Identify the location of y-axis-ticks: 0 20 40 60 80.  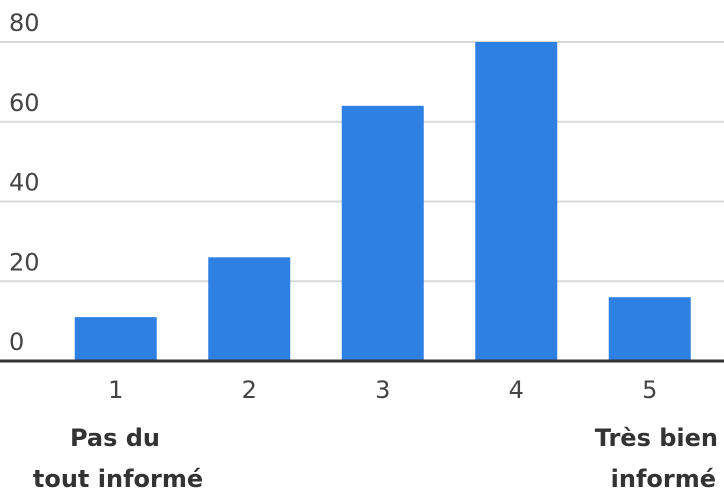
(24, 182).